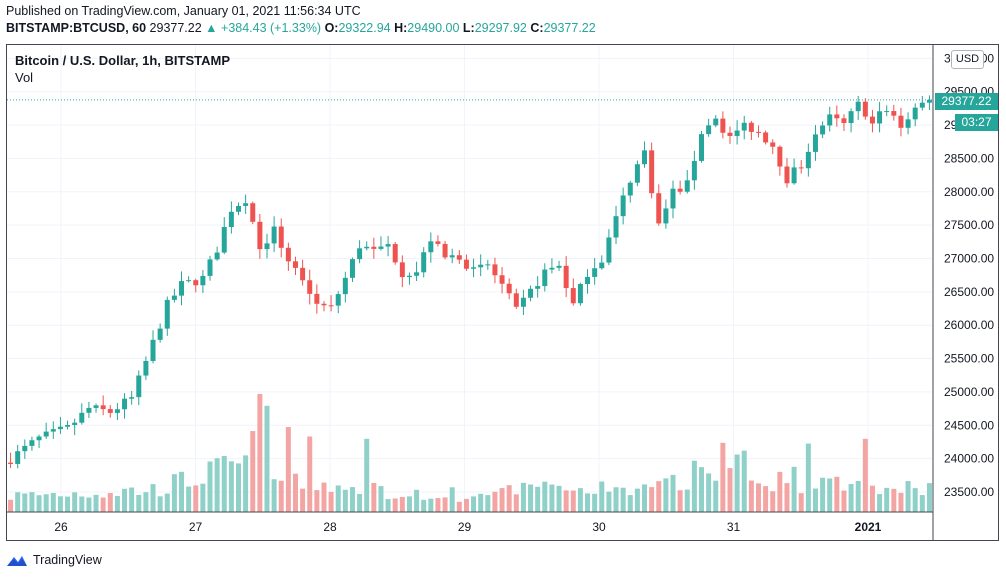  Describe the element at coordinates (263, 28) in the screenshot. I see `price-change: ▲ +384.43 (+1.33%)` at that location.